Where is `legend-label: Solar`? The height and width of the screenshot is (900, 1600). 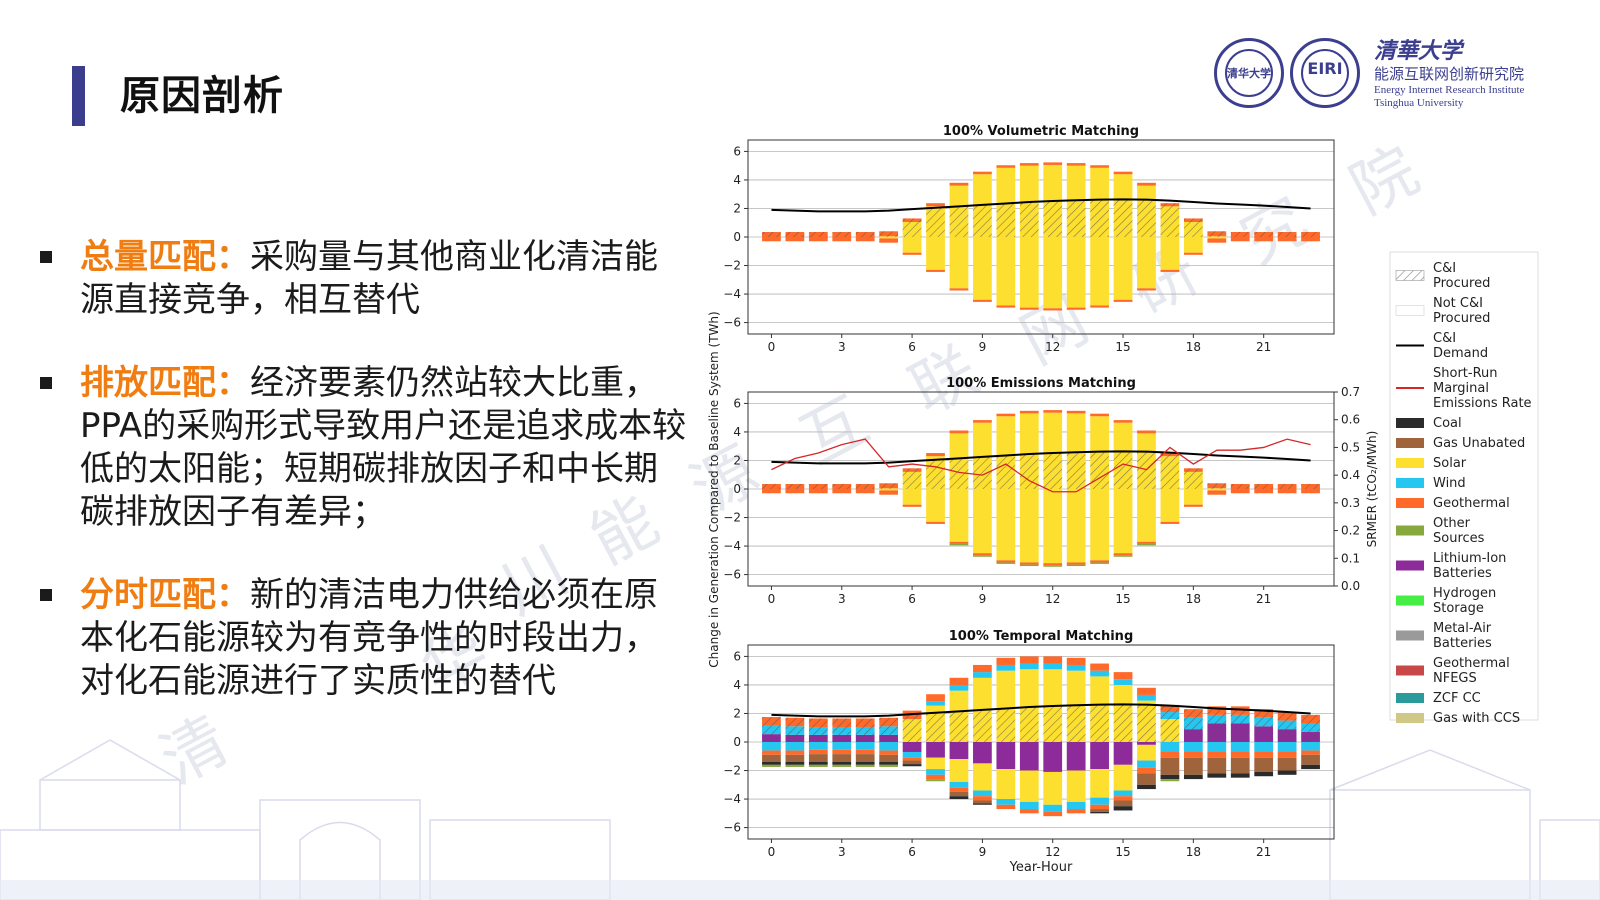 legend-label: Solar is located at coordinates (1450, 463).